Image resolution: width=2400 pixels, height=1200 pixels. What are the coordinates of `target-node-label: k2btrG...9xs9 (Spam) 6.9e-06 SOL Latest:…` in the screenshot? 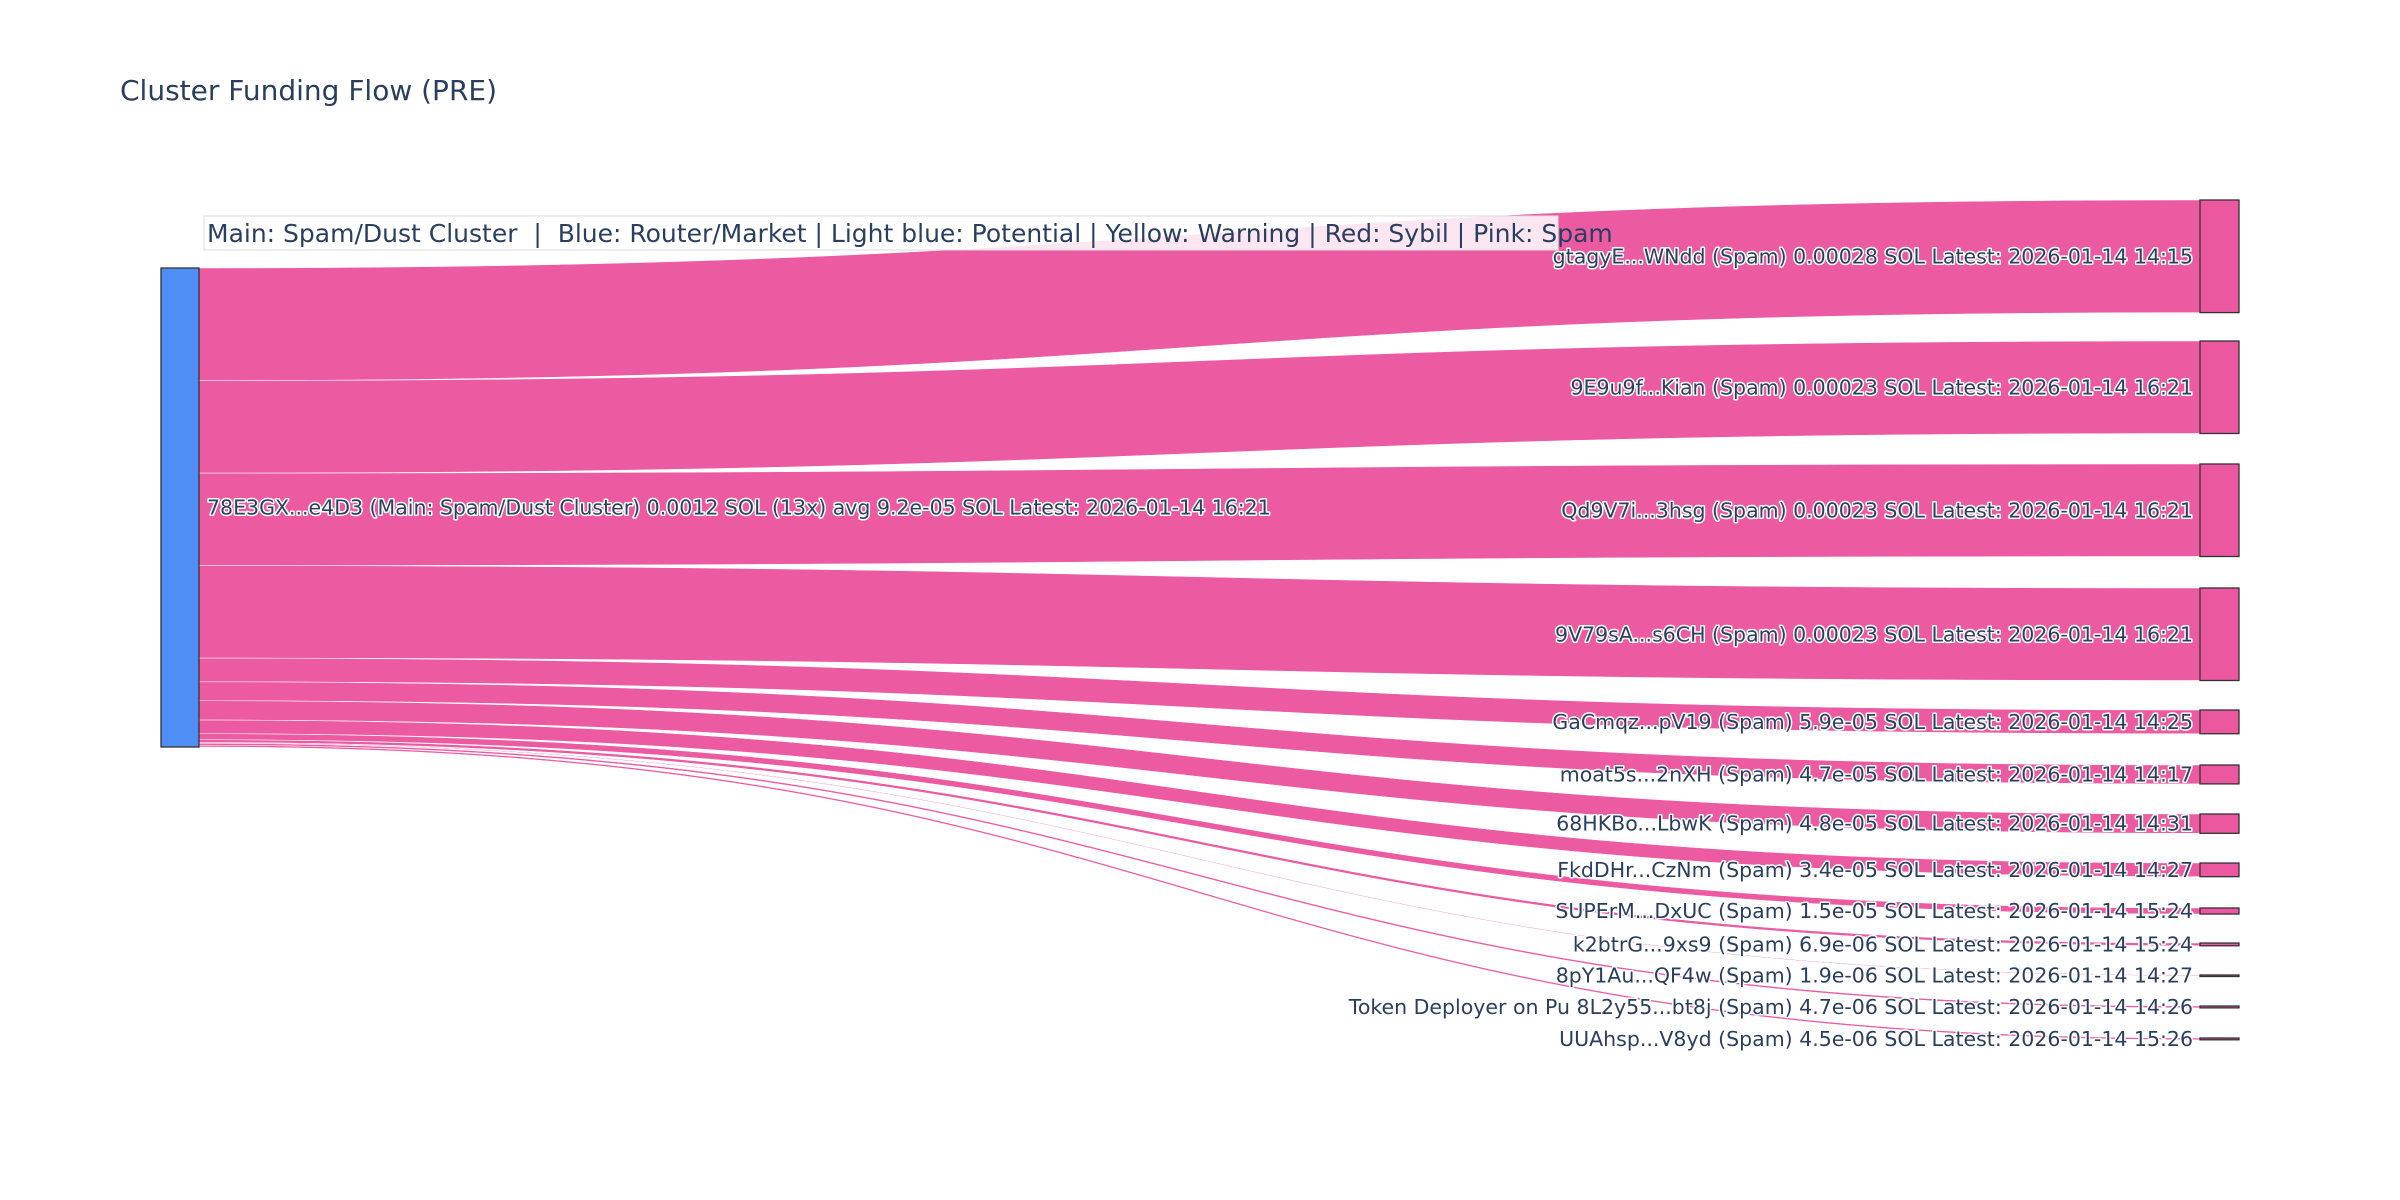 It's located at (1883, 944).